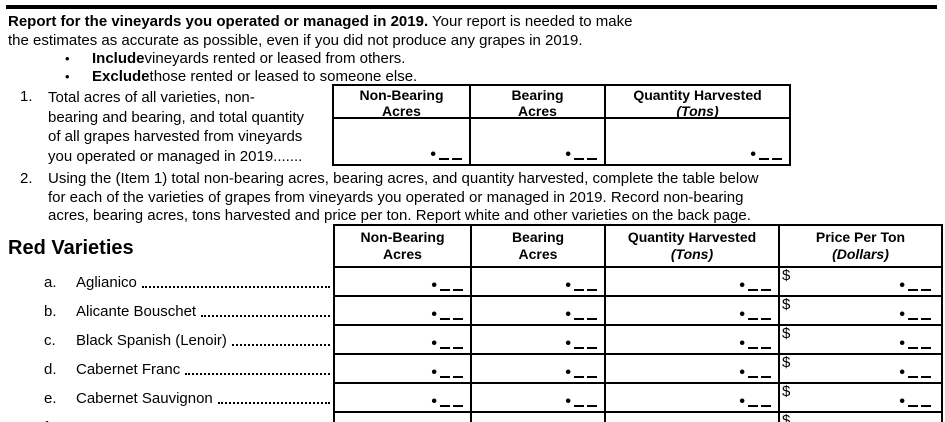 This screenshot has width=945, height=422. I want to click on variety-row-label: b. Alicante Bouschet, so click(187, 309).